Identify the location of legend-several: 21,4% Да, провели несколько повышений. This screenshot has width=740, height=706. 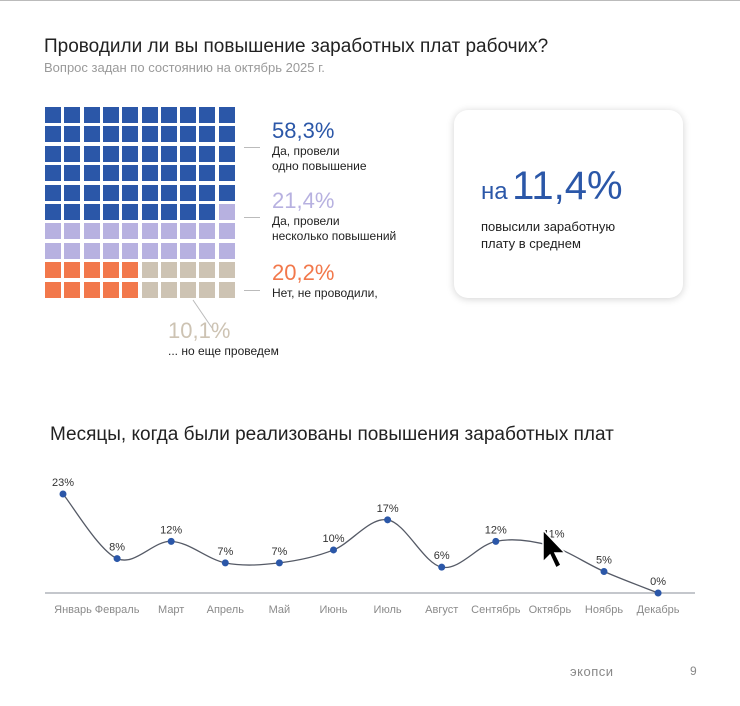
(334, 216).